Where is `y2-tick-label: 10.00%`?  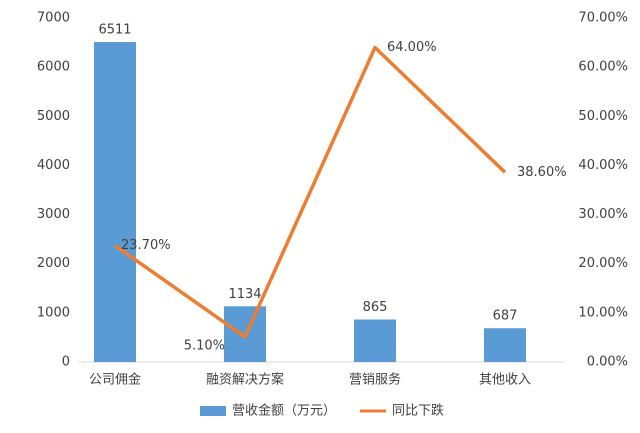 y2-tick-label: 10.00% is located at coordinates (603, 312).